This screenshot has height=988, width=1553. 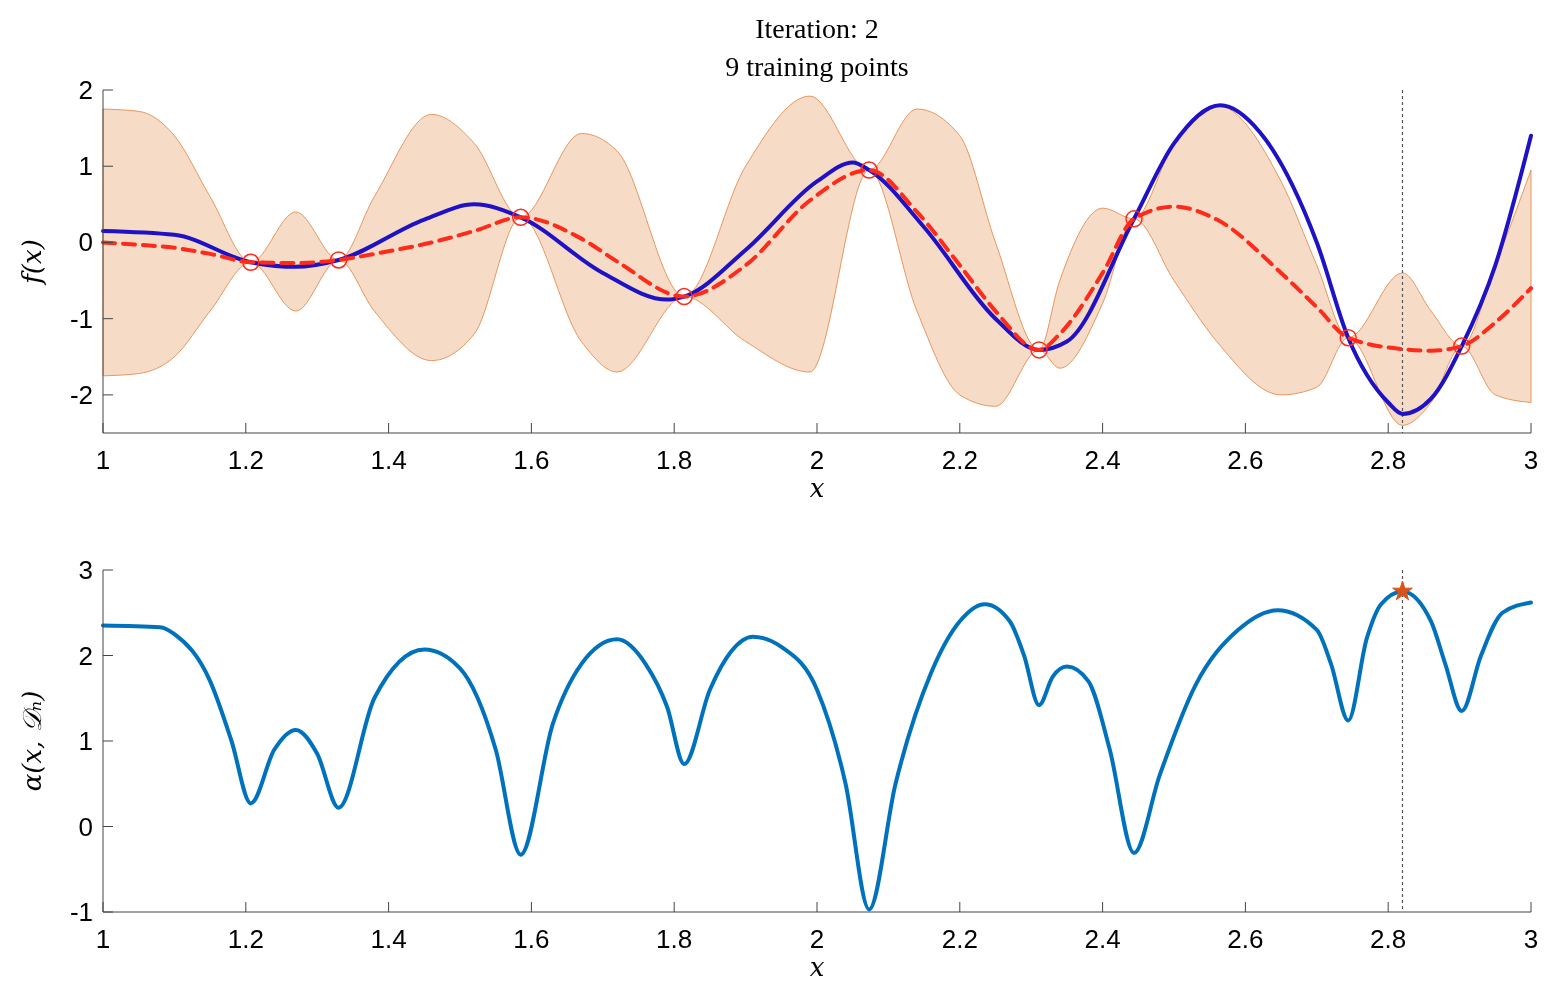 I want to click on chart-title: Iteration: 2, so click(x=817, y=28).